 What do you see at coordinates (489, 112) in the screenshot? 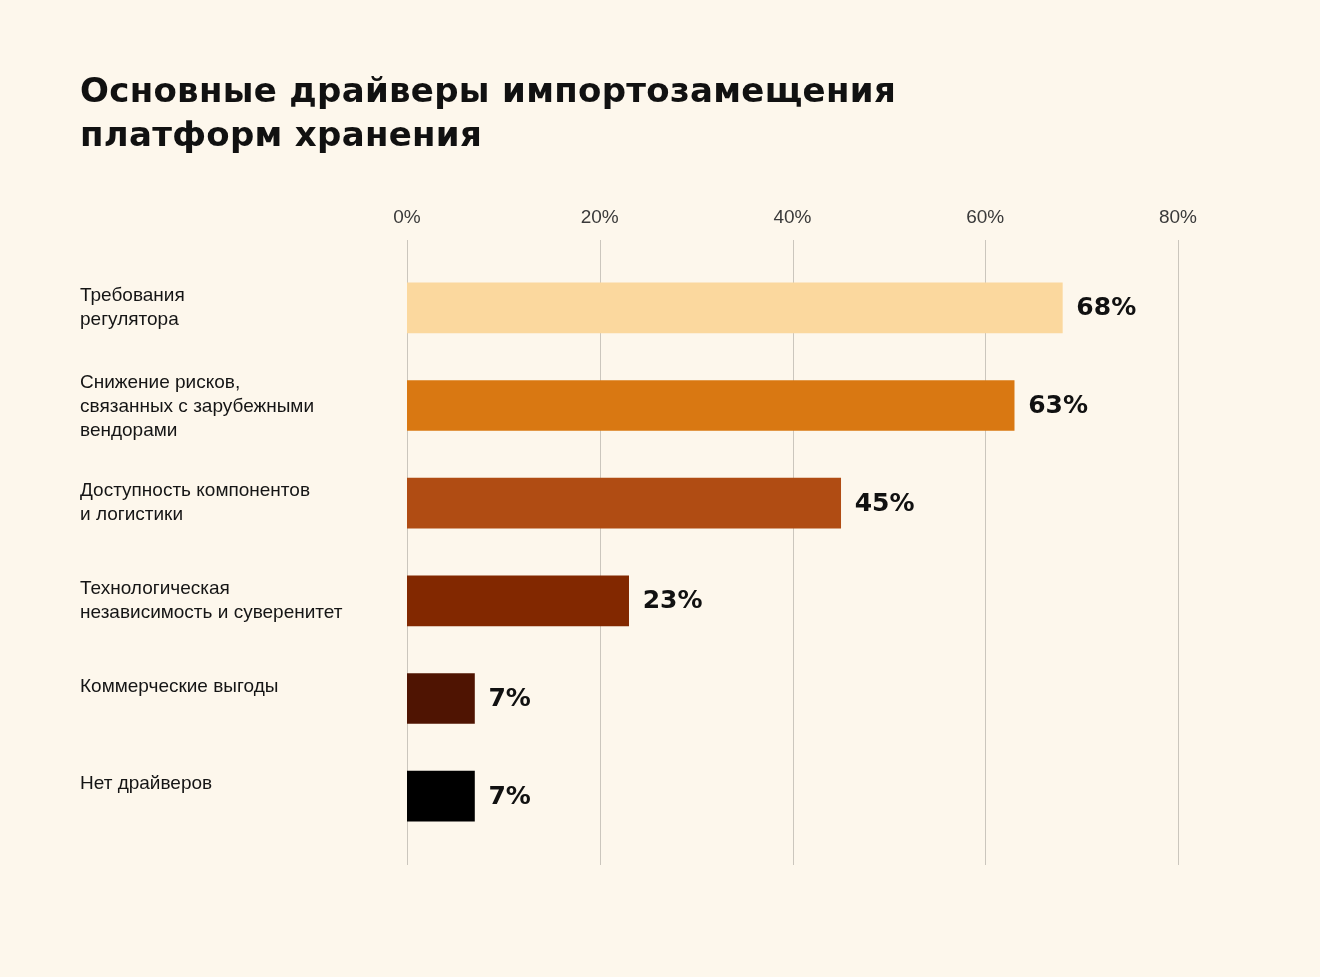
I see `chart-title: Основные драйверы импортозамещения платформ хранения` at bounding box center [489, 112].